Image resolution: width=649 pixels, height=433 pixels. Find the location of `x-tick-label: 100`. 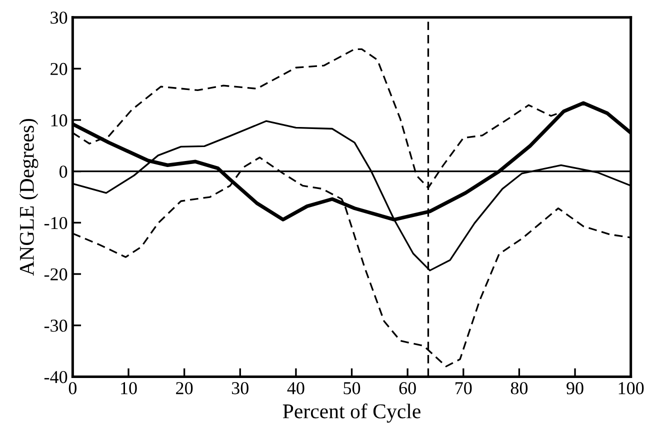

x-tick-label: 100 is located at coordinates (631, 388).